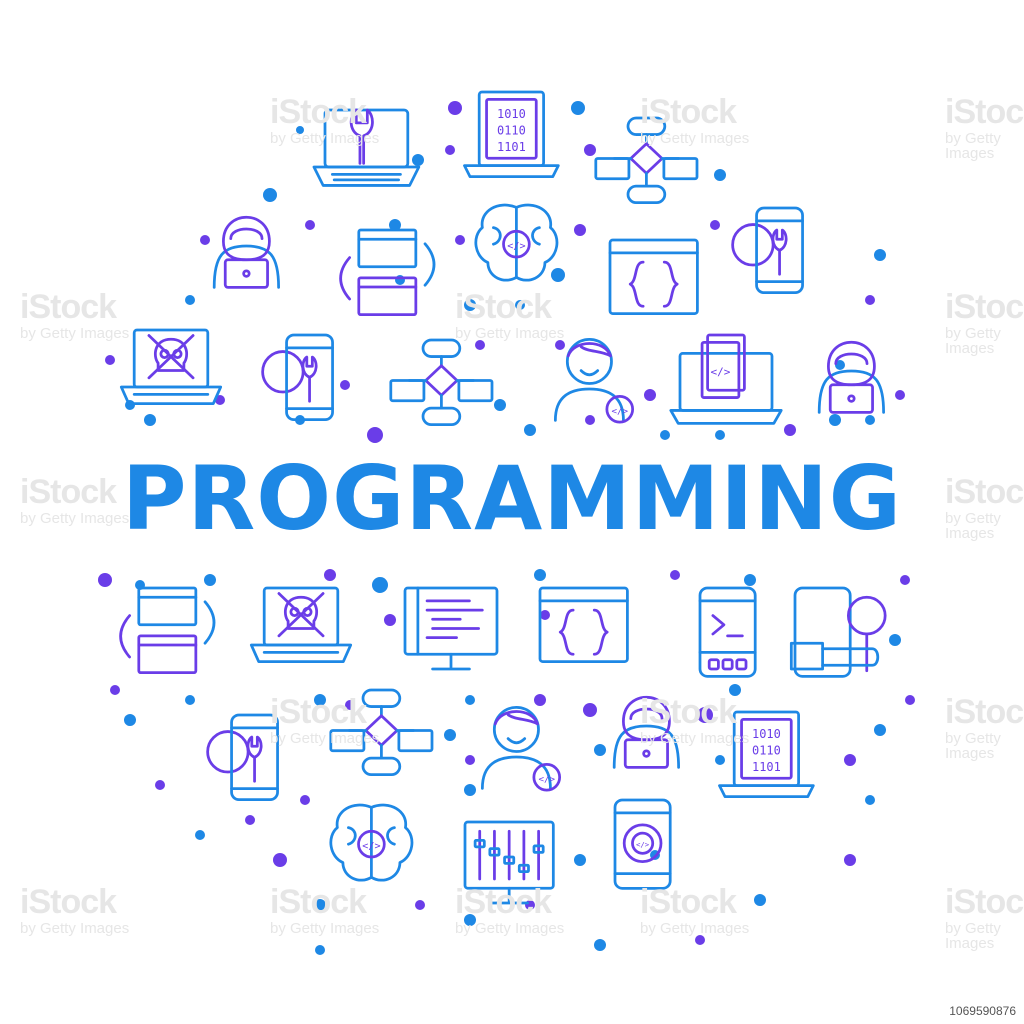 The width and height of the screenshot is (1024, 1024). I want to click on page-title: PROGRAMMING, so click(512, 498).